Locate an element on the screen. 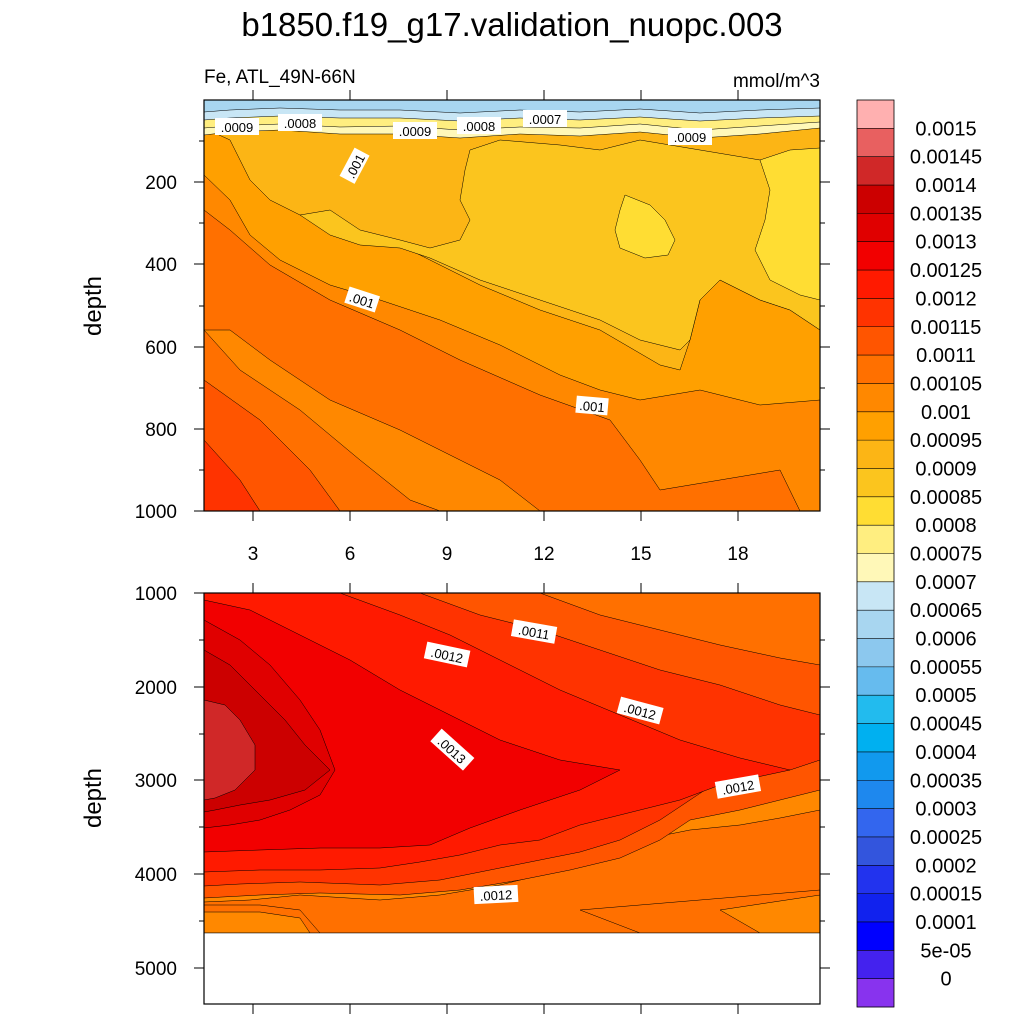  y-tick-label: 800 is located at coordinates (161, 430).